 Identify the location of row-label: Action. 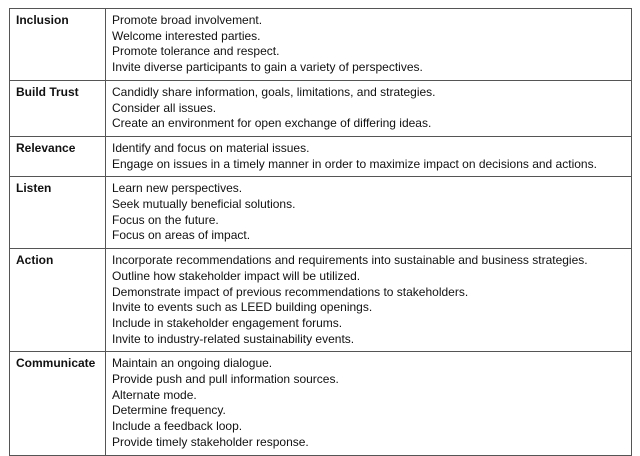
(57, 300).